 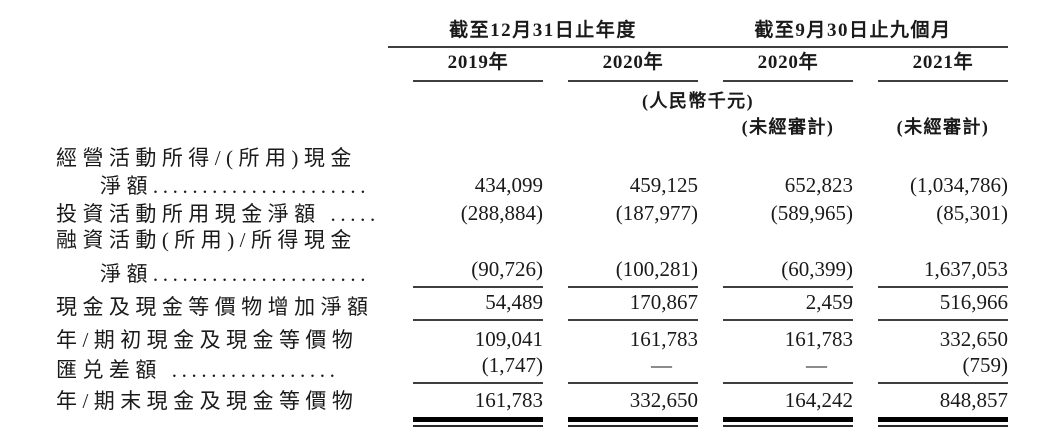 What do you see at coordinates (698, 101) in the screenshot?
I see `unit-note: (人民幣千元)` at bounding box center [698, 101].